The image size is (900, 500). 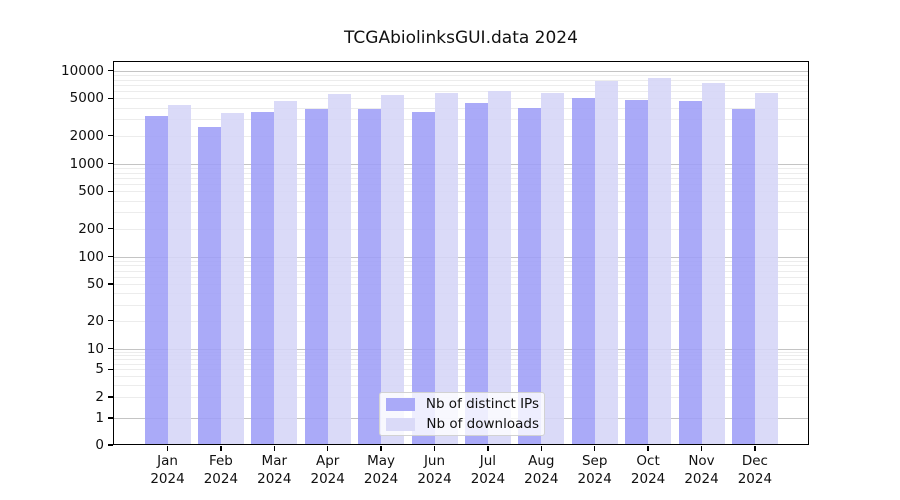 What do you see at coordinates (82, 70) in the screenshot?
I see `y-tick-label: 10000` at bounding box center [82, 70].